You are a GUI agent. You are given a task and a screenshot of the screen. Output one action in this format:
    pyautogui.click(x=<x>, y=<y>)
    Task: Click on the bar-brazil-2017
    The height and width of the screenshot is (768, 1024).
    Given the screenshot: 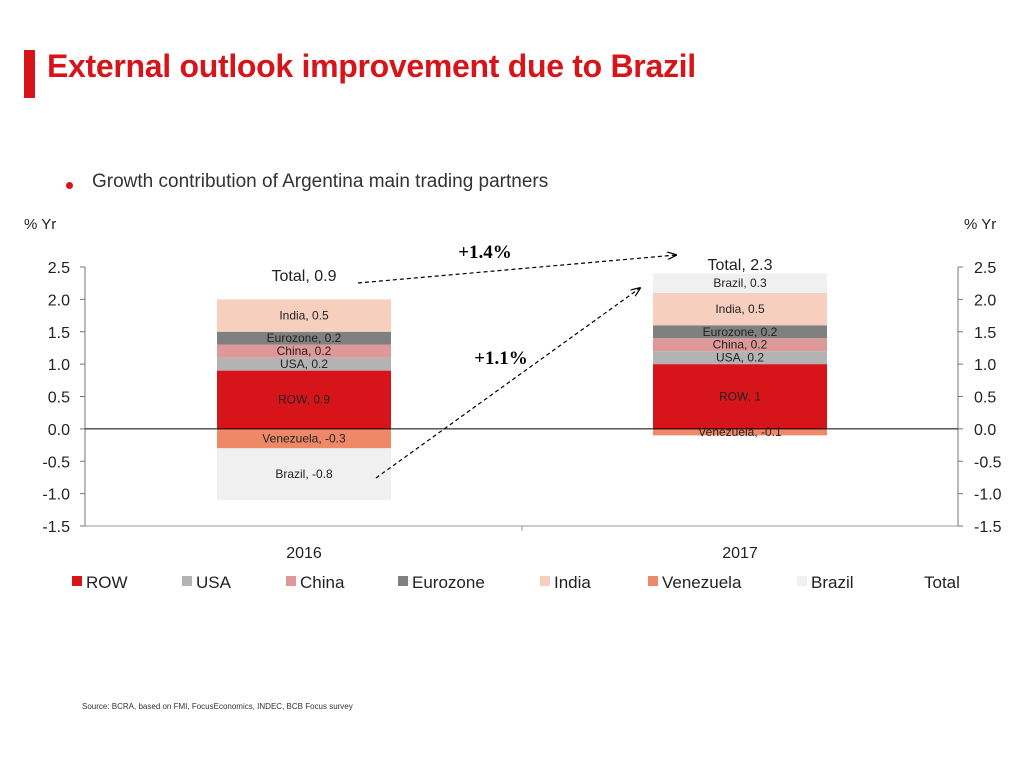 What is the action you would take?
    pyautogui.click(x=740, y=283)
    